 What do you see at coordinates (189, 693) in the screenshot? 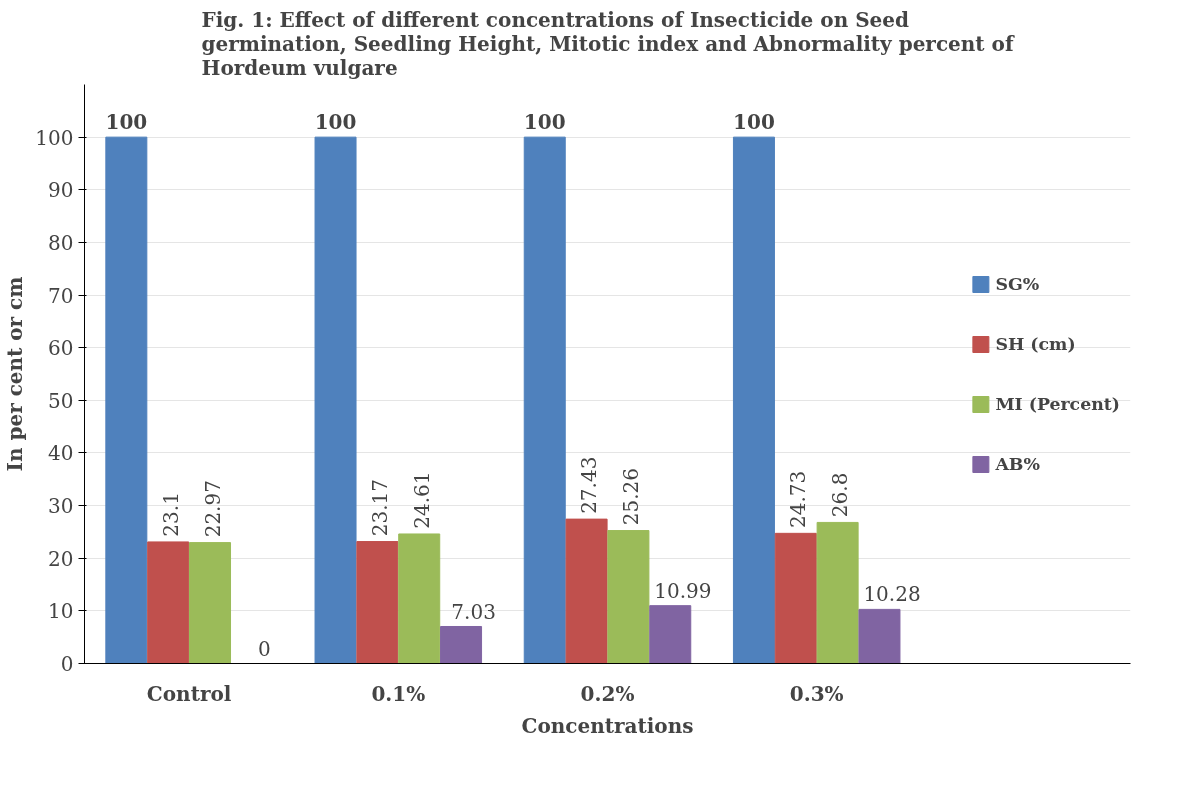
I see `x-tick-label: Control` at bounding box center [189, 693].